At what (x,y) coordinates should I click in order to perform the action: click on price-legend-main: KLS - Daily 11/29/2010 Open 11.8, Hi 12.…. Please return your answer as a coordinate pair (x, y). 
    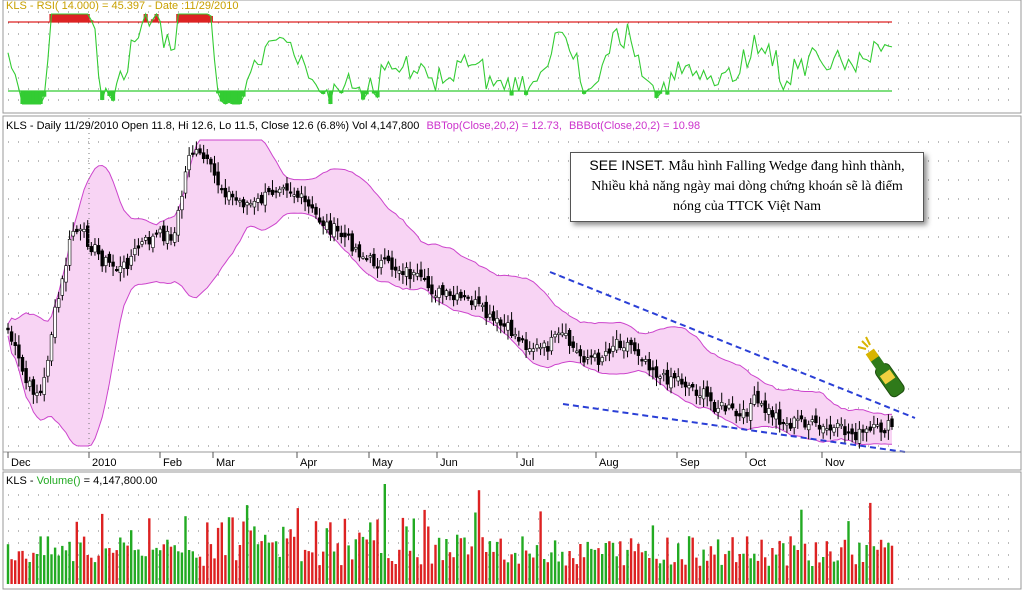
    Looking at the image, I should click on (212, 126).